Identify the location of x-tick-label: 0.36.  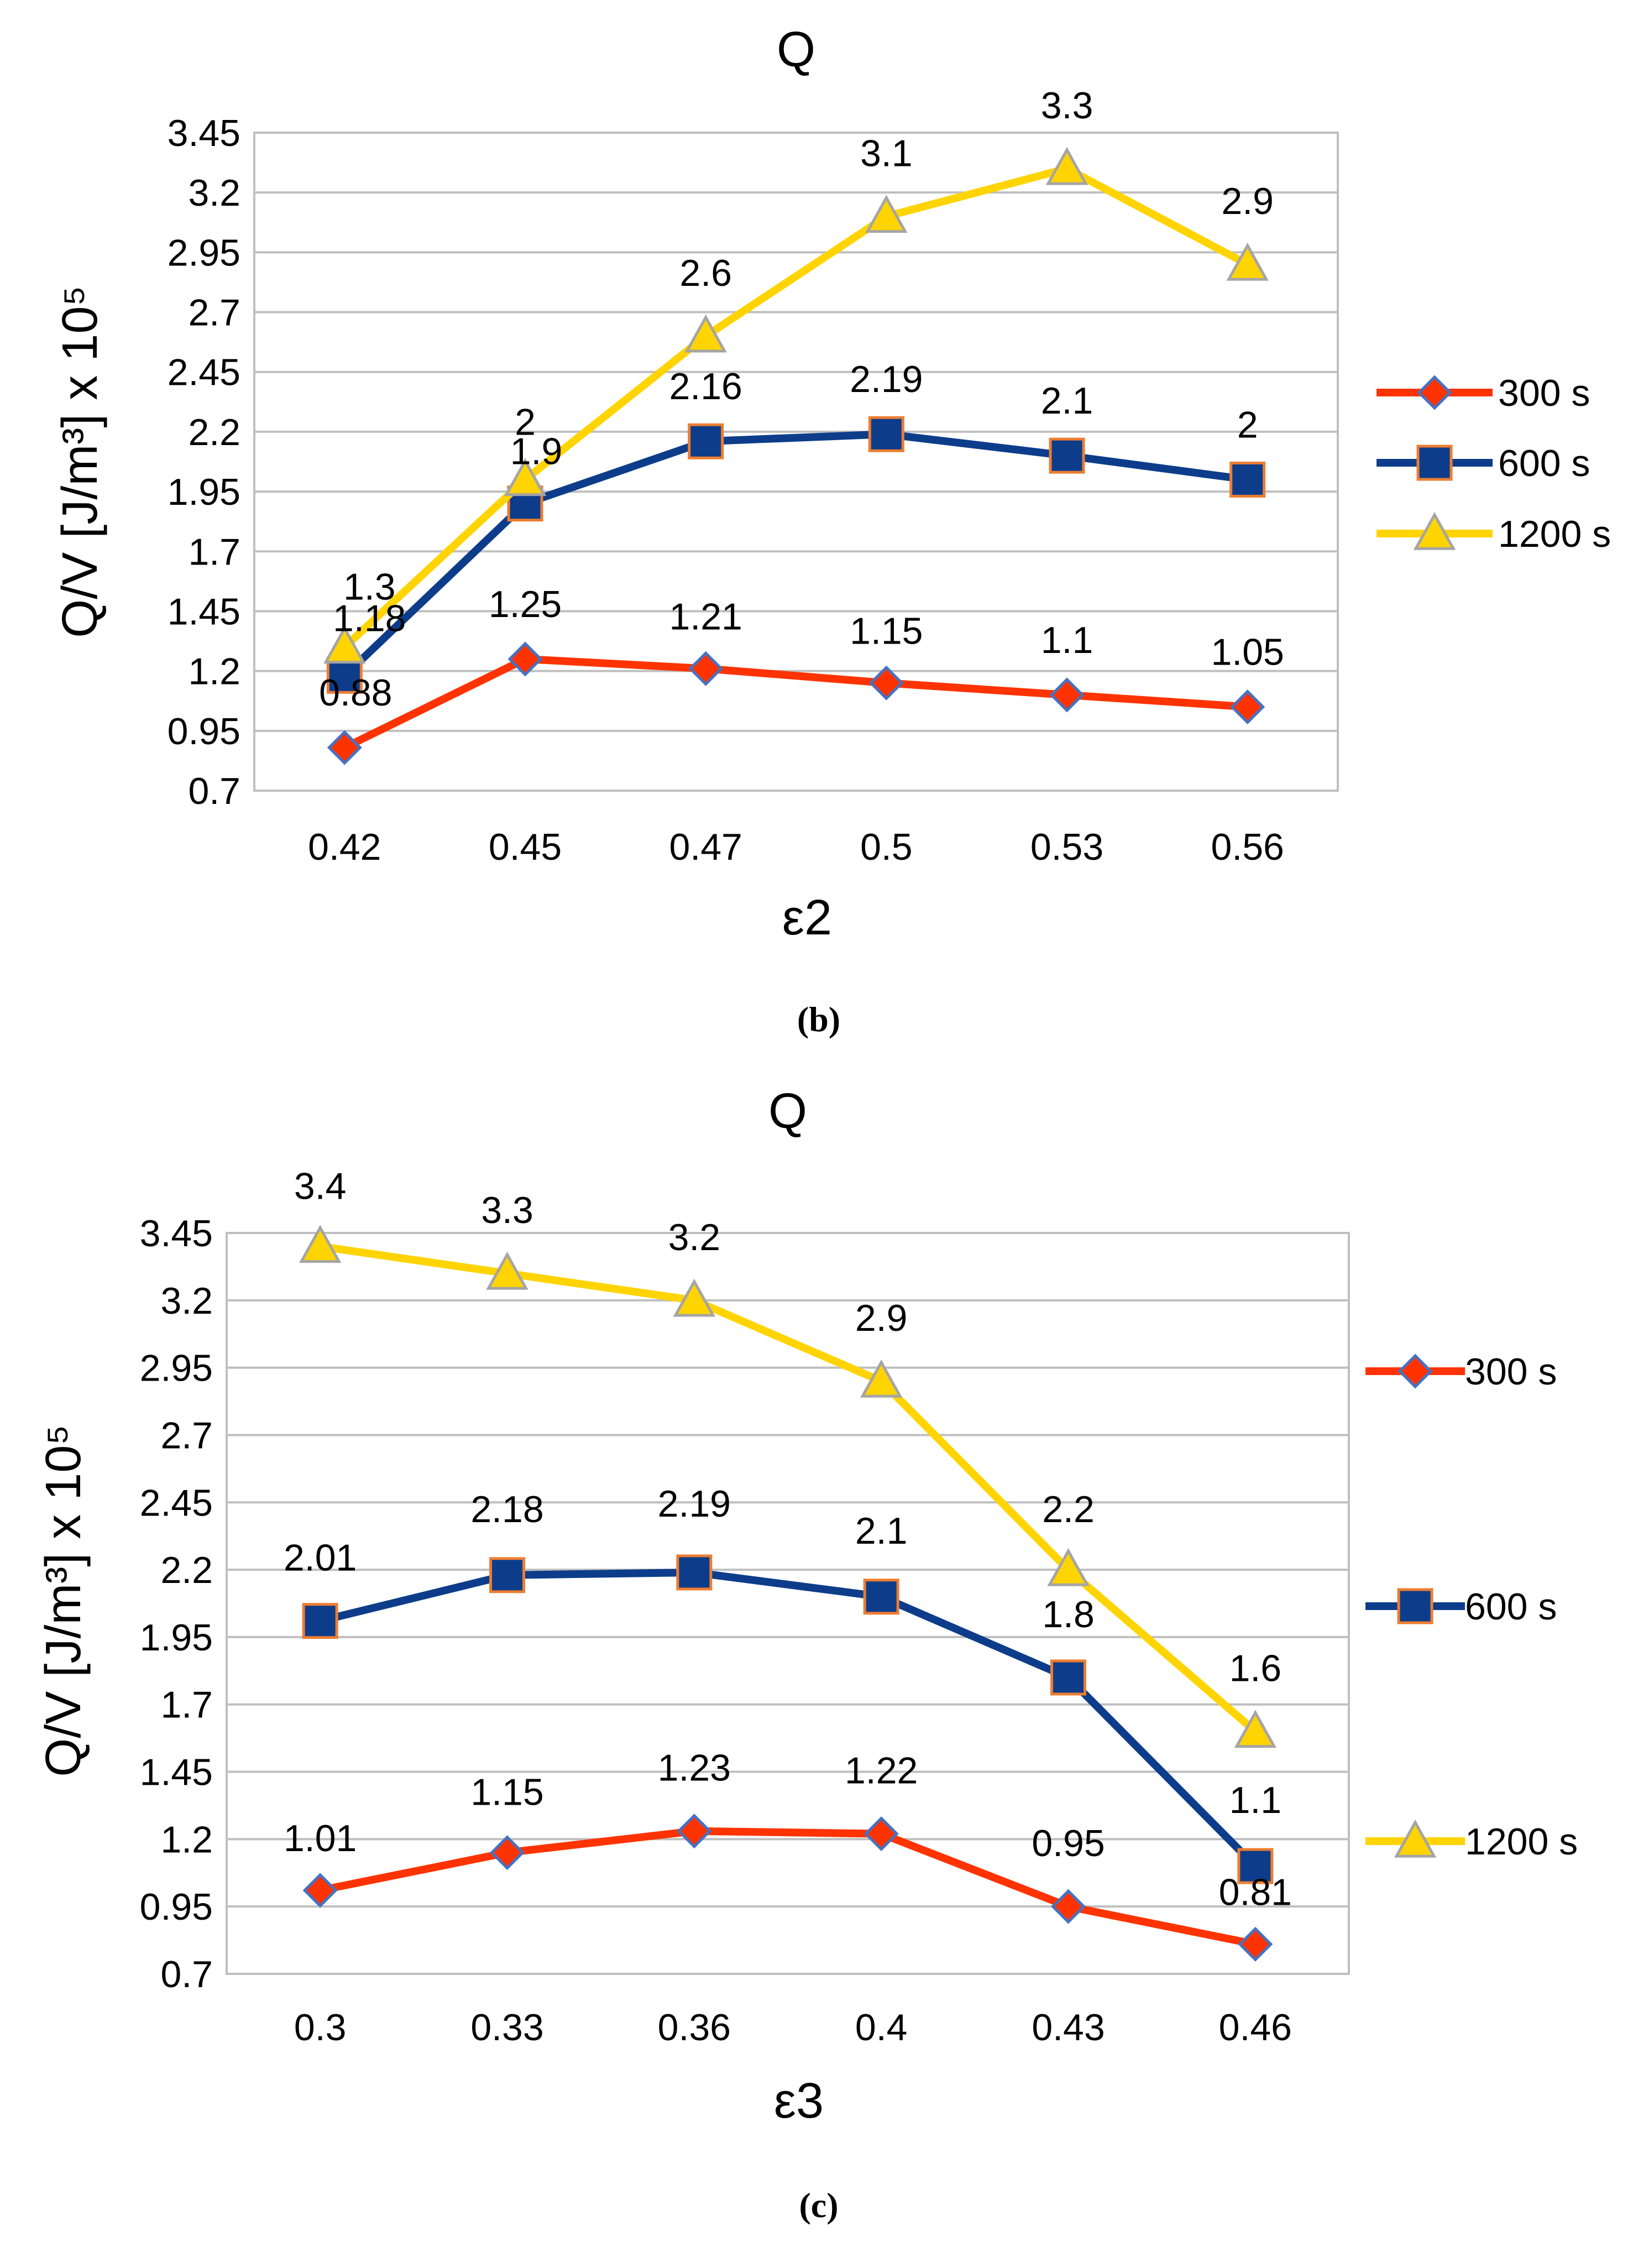
(694, 2027).